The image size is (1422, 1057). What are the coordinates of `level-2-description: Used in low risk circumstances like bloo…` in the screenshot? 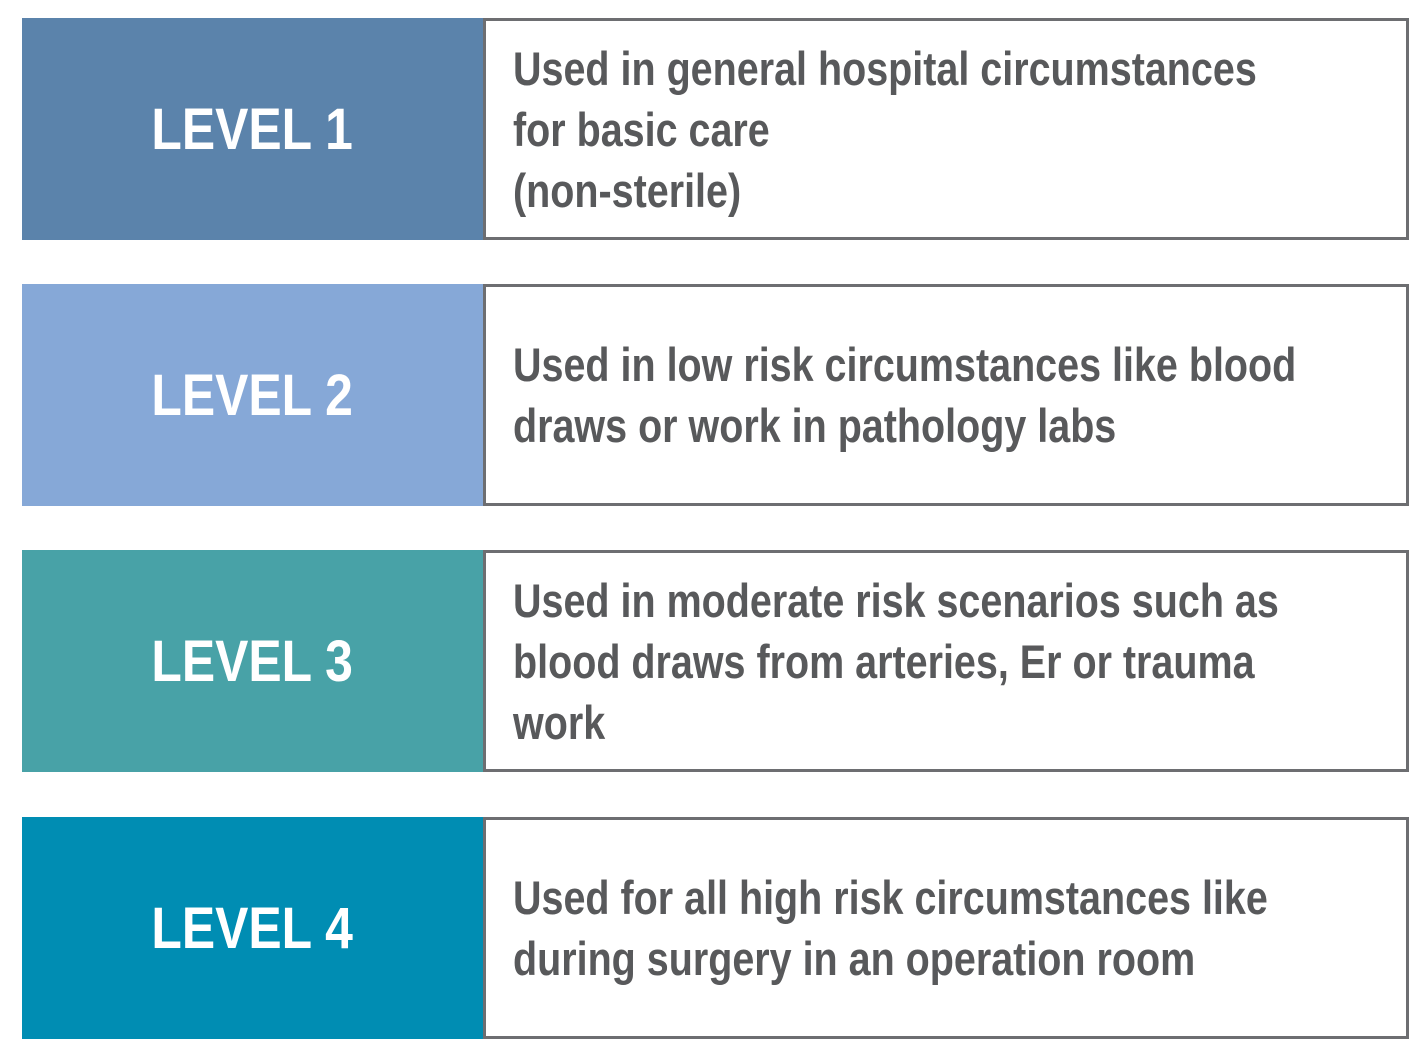 It's located at (904, 395).